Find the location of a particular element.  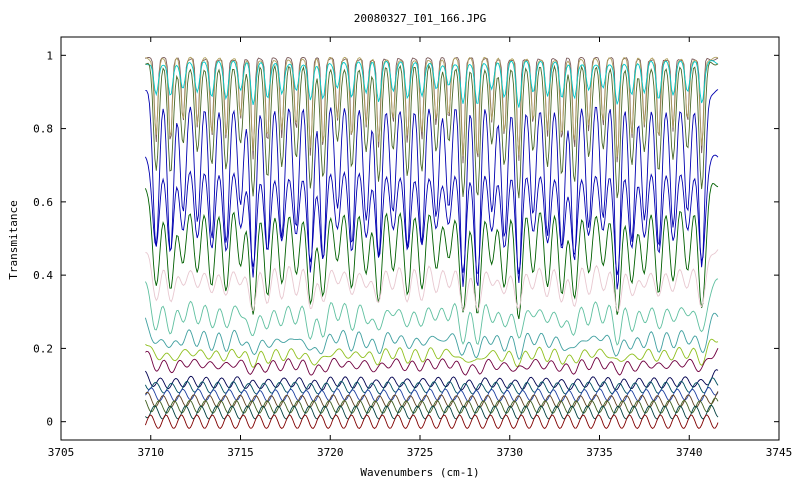

y-axis-label: Transmitance is located at coordinates (13, 239).